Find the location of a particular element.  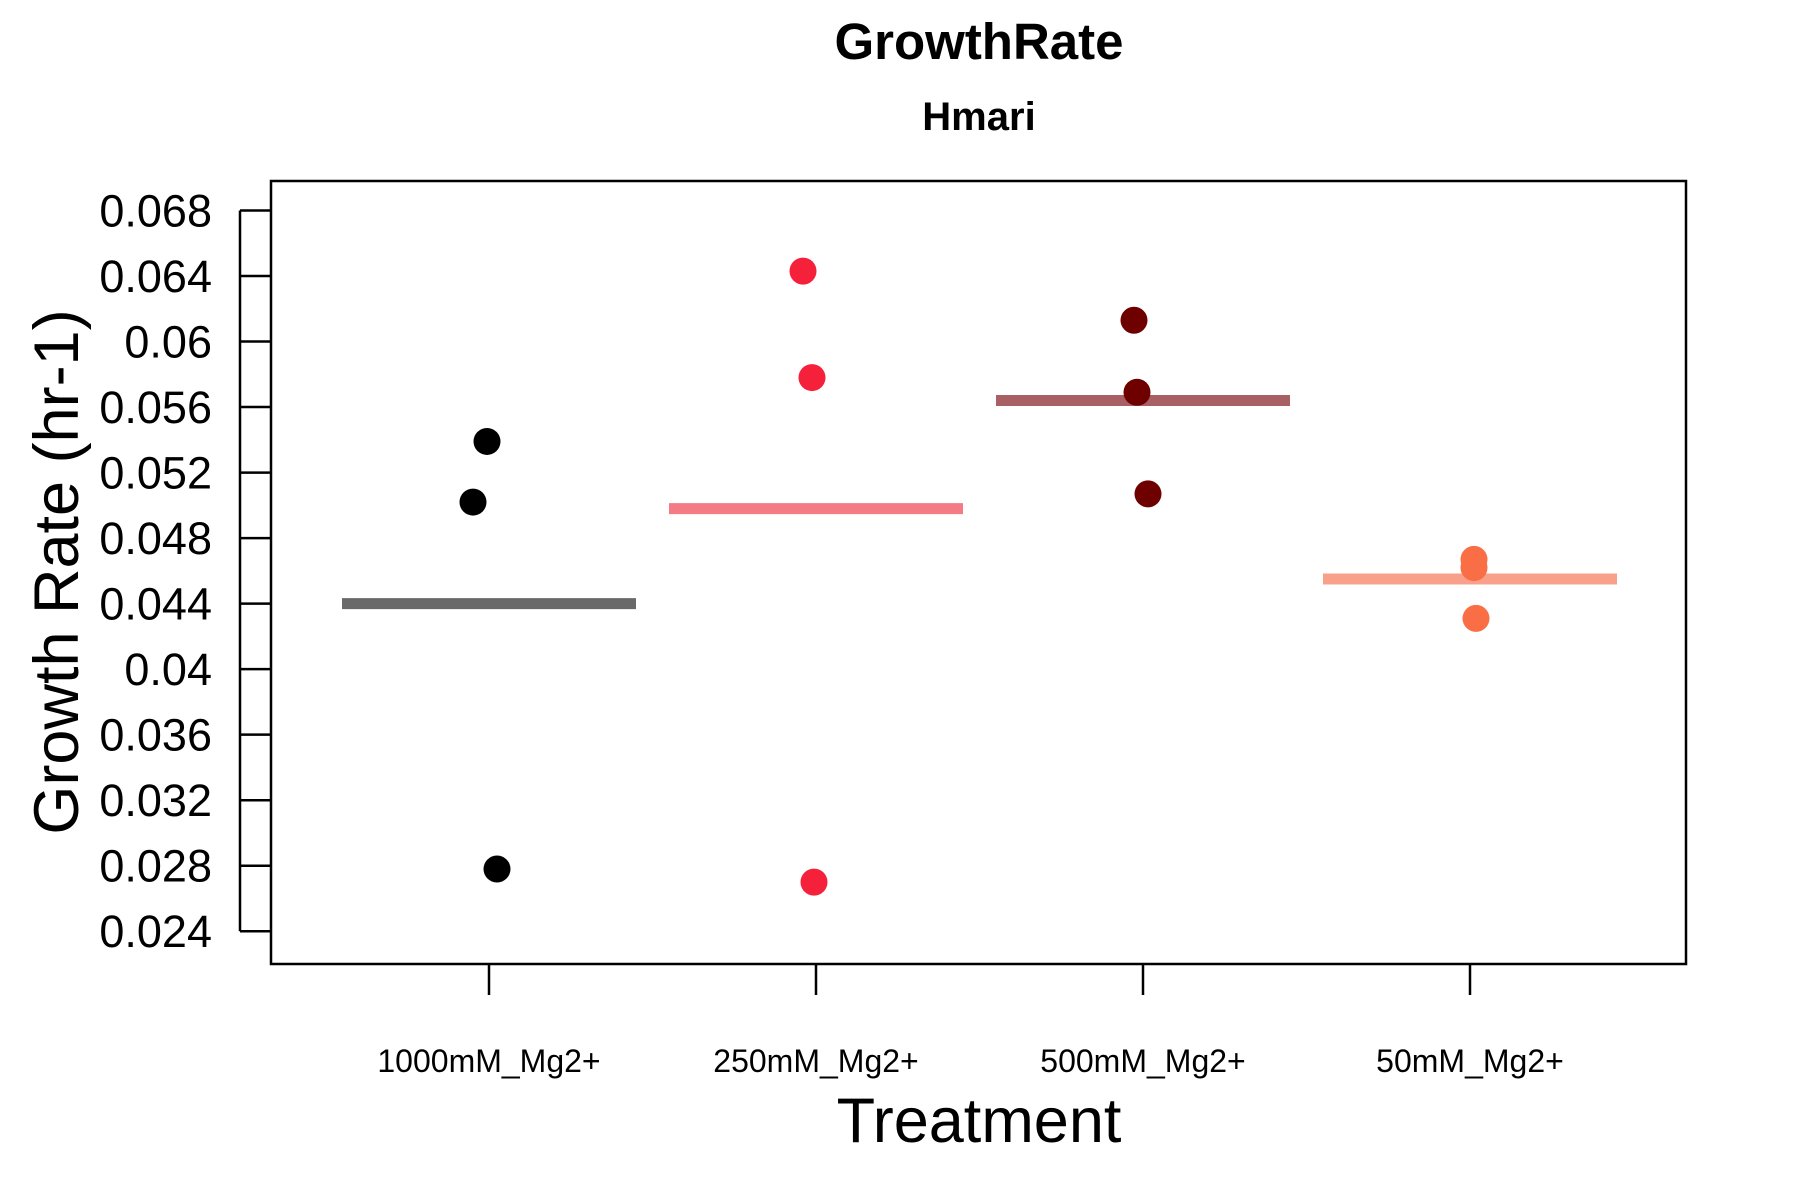

x-axis-title: Treatment is located at coordinates (979, 1121).